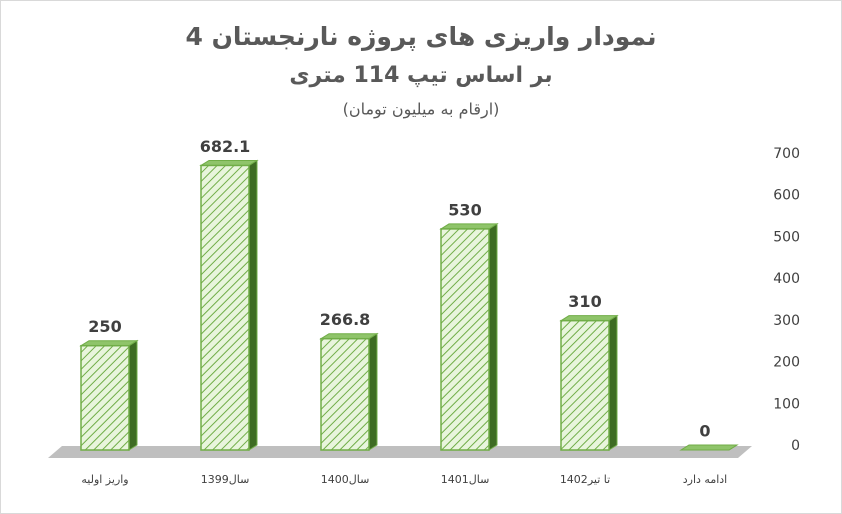 This screenshot has width=842, height=514. Describe the element at coordinates (400, 452) in the screenshot. I see `floor` at that location.